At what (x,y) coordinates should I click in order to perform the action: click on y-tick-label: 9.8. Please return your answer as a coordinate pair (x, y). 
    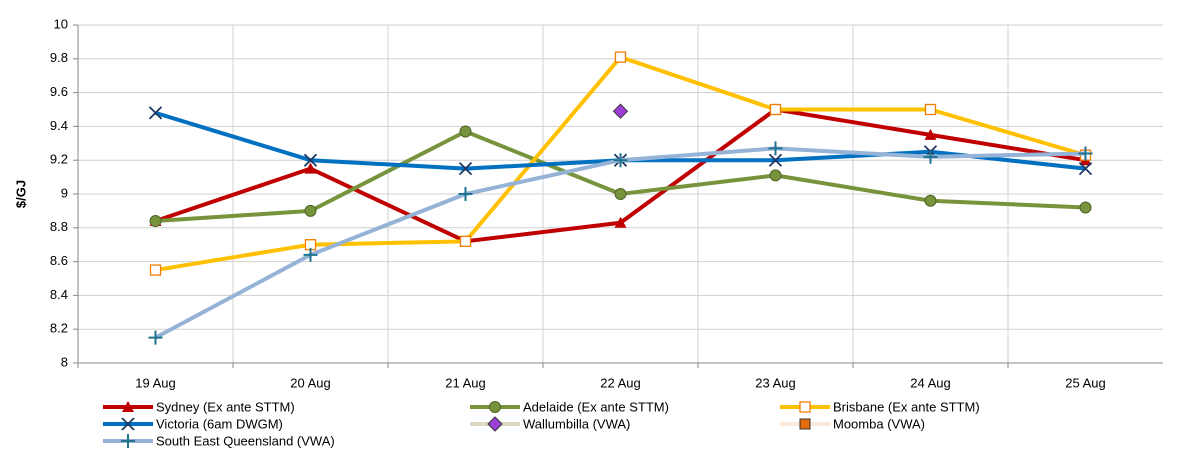
    Looking at the image, I should click on (59, 57).